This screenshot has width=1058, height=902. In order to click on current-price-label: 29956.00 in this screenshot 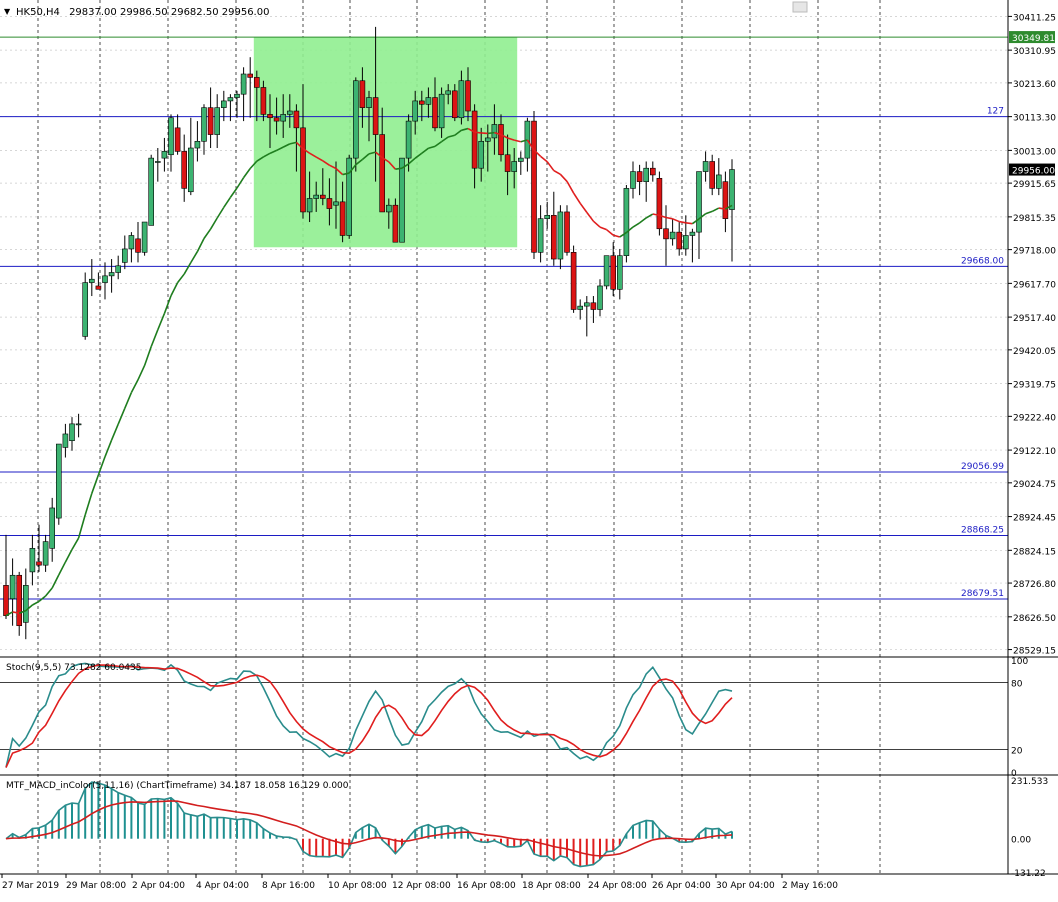, I will do `click(1033, 172)`.